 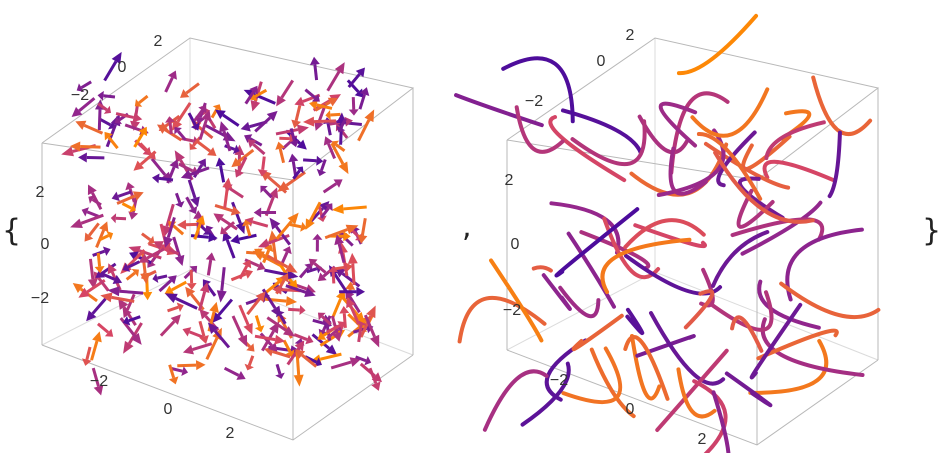 What do you see at coordinates (158, 41) in the screenshot?
I see `tick-label: 2` at bounding box center [158, 41].